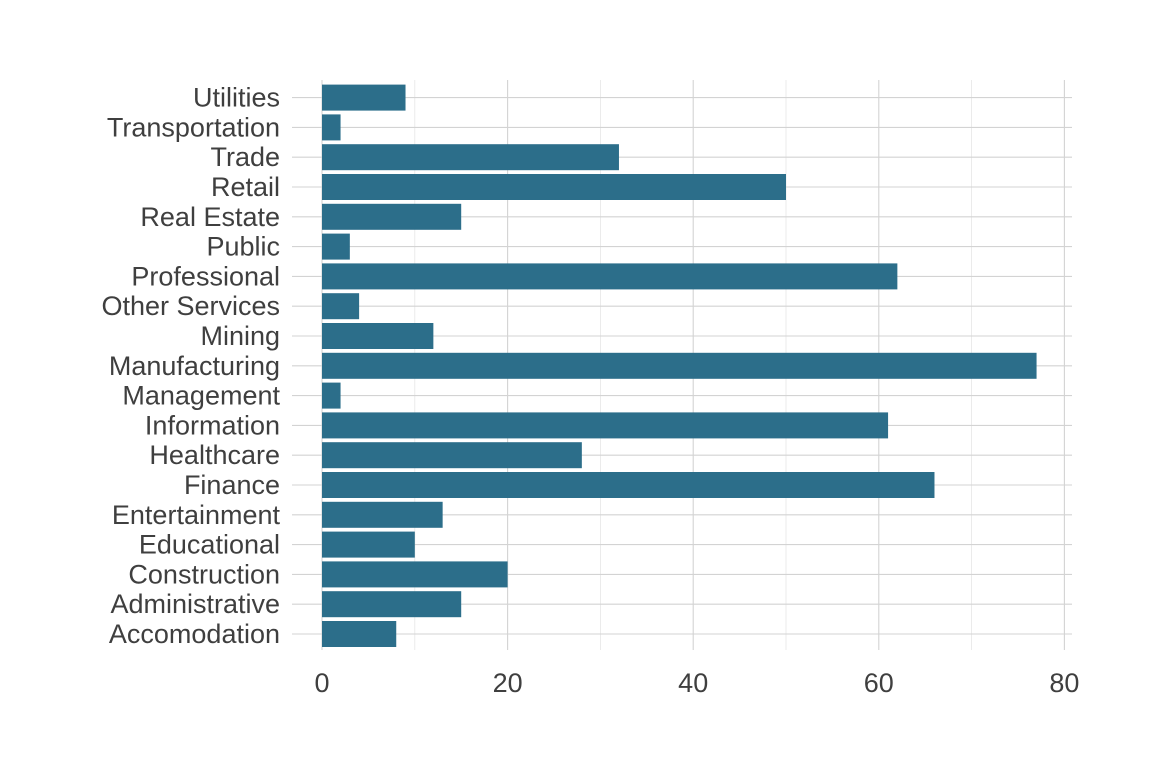  What do you see at coordinates (196, 515) in the screenshot?
I see `category-label: Entertainment` at bounding box center [196, 515].